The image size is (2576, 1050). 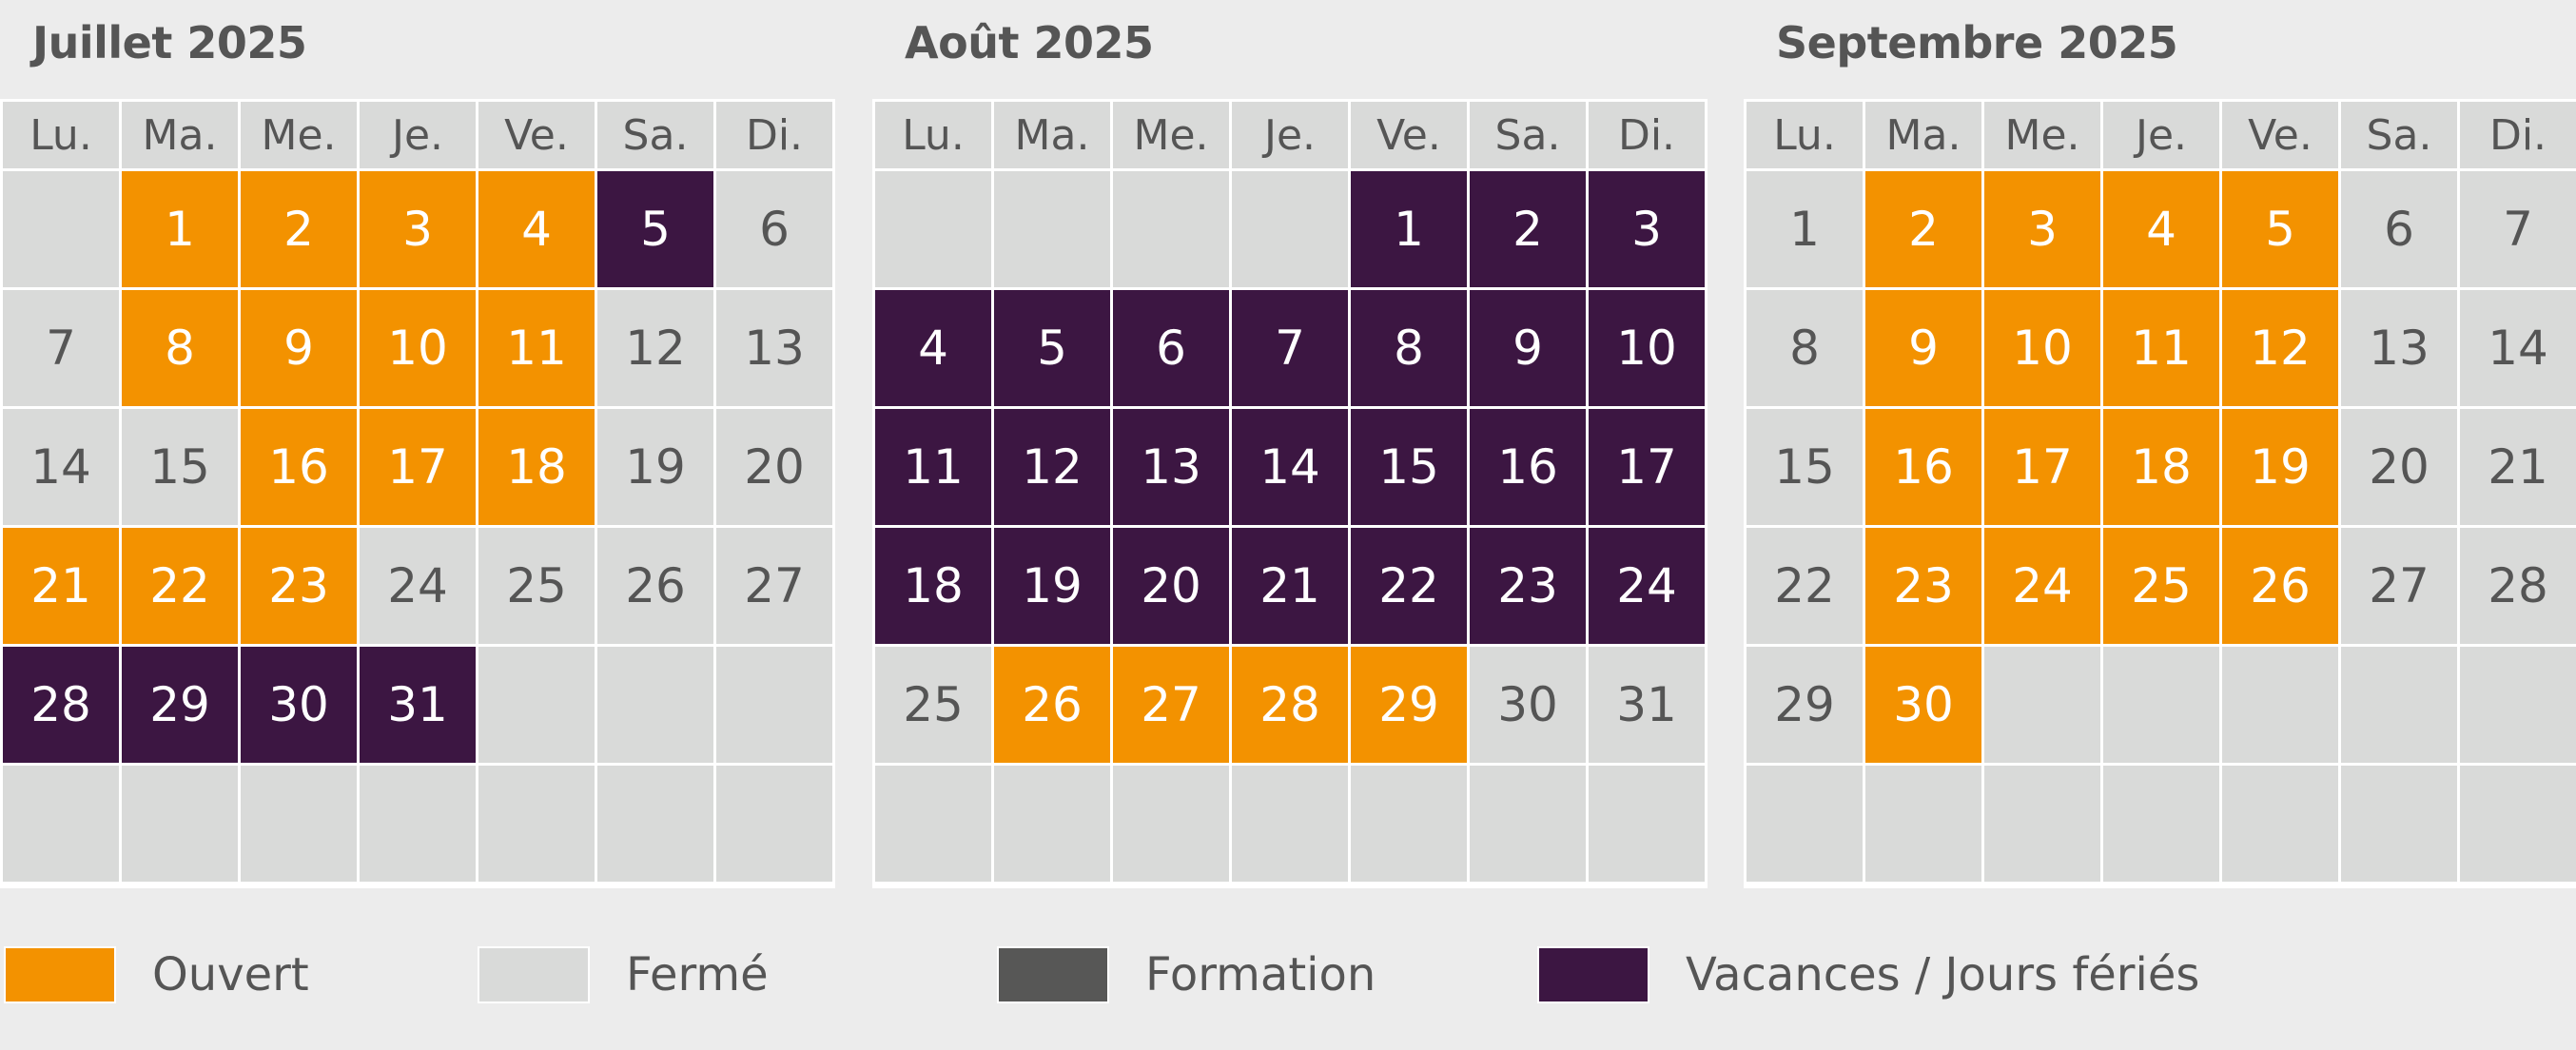 What do you see at coordinates (169, 42) in the screenshot?
I see `month-title: Juillet 2025` at bounding box center [169, 42].